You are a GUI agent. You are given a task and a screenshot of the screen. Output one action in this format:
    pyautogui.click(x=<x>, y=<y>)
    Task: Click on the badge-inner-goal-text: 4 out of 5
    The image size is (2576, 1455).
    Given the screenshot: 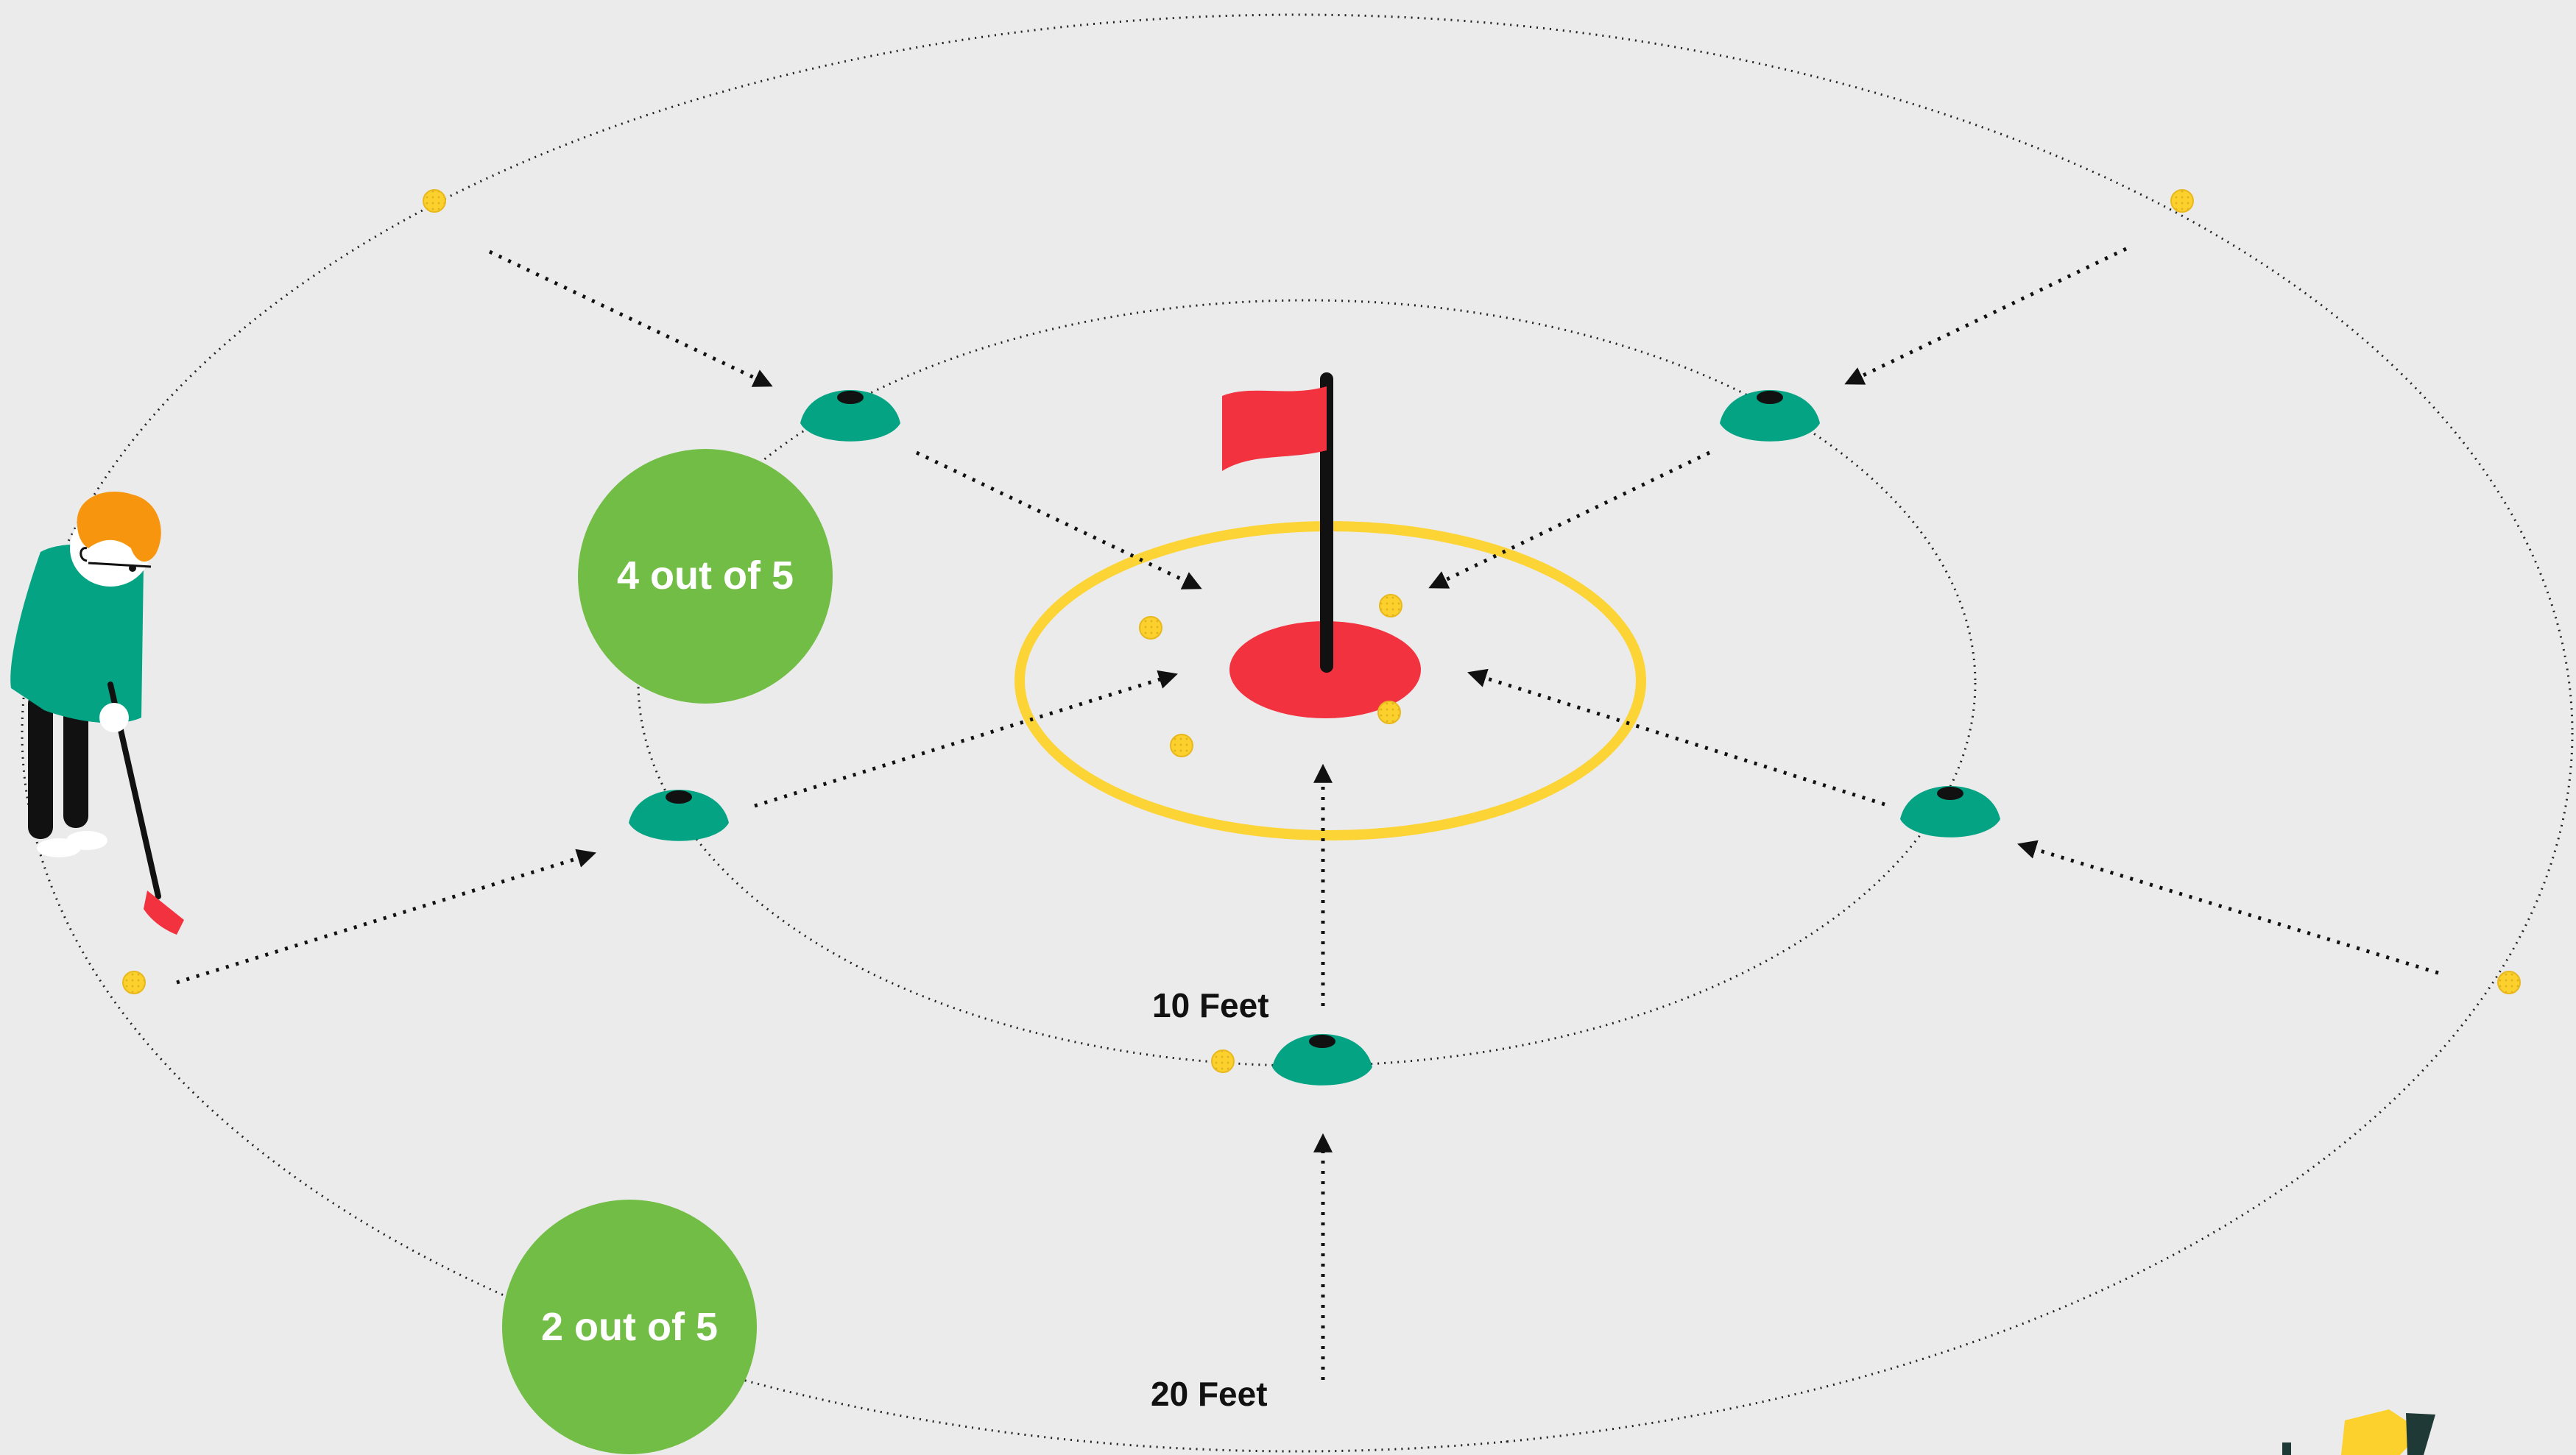 What is the action you would take?
    pyautogui.click(x=705, y=575)
    